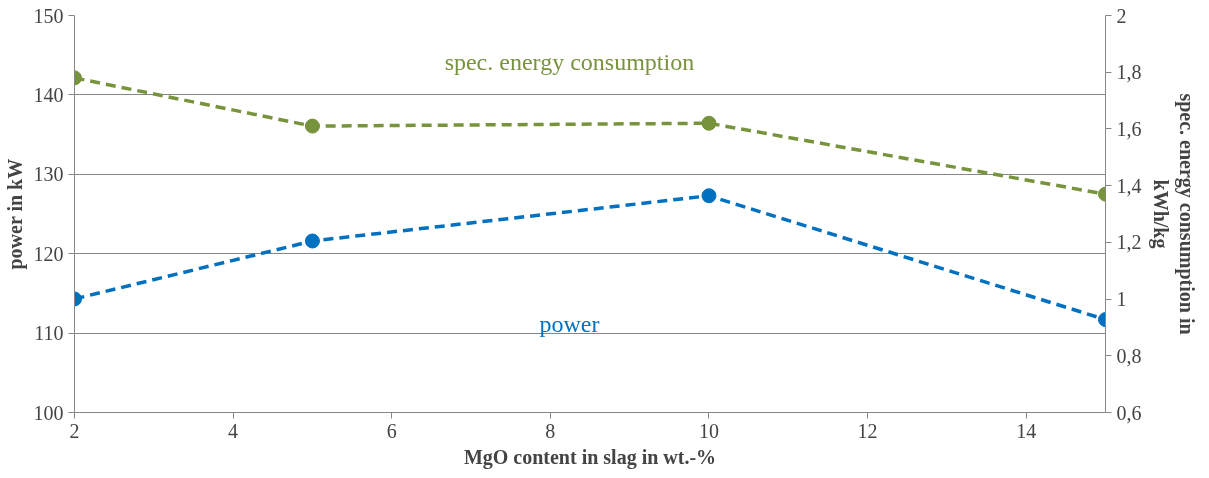 This screenshot has height=478, width=1209. What do you see at coordinates (1026, 430) in the screenshot?
I see `x-tick-label: 14` at bounding box center [1026, 430].